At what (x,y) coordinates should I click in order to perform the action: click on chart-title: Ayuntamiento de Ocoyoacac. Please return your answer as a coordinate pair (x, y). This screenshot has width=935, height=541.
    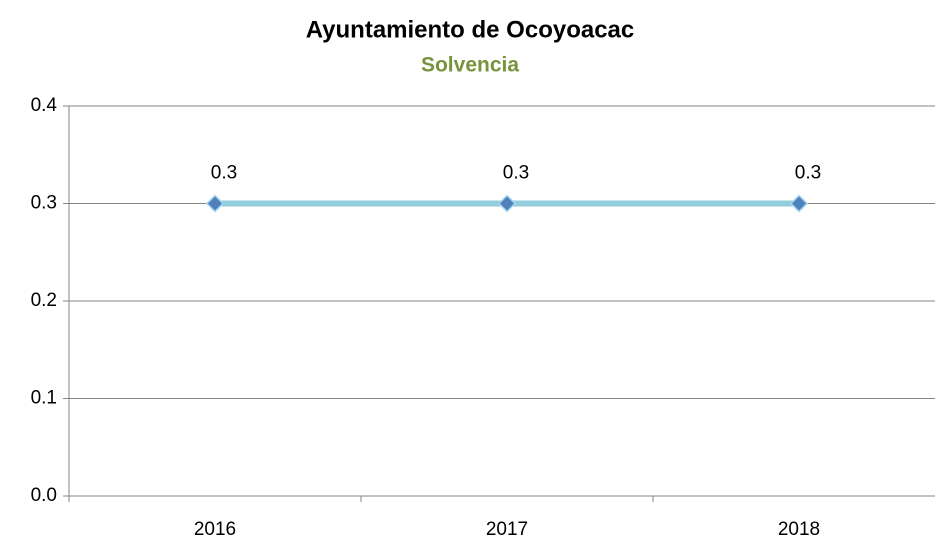
    Looking at the image, I should click on (470, 29).